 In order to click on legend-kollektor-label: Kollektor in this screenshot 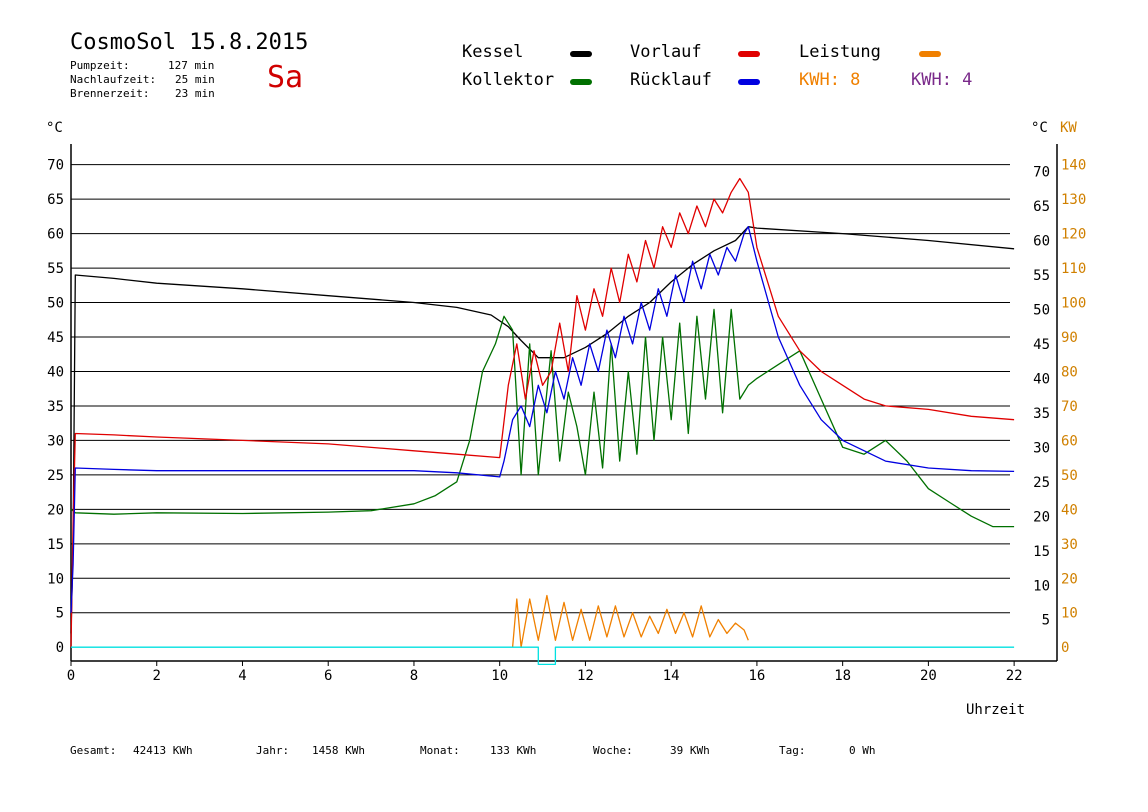, I will do `click(508, 80)`.